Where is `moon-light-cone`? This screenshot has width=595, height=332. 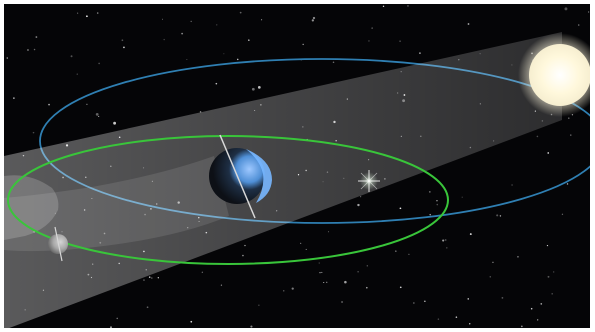 moon-light-cone is located at coordinates (31, 207).